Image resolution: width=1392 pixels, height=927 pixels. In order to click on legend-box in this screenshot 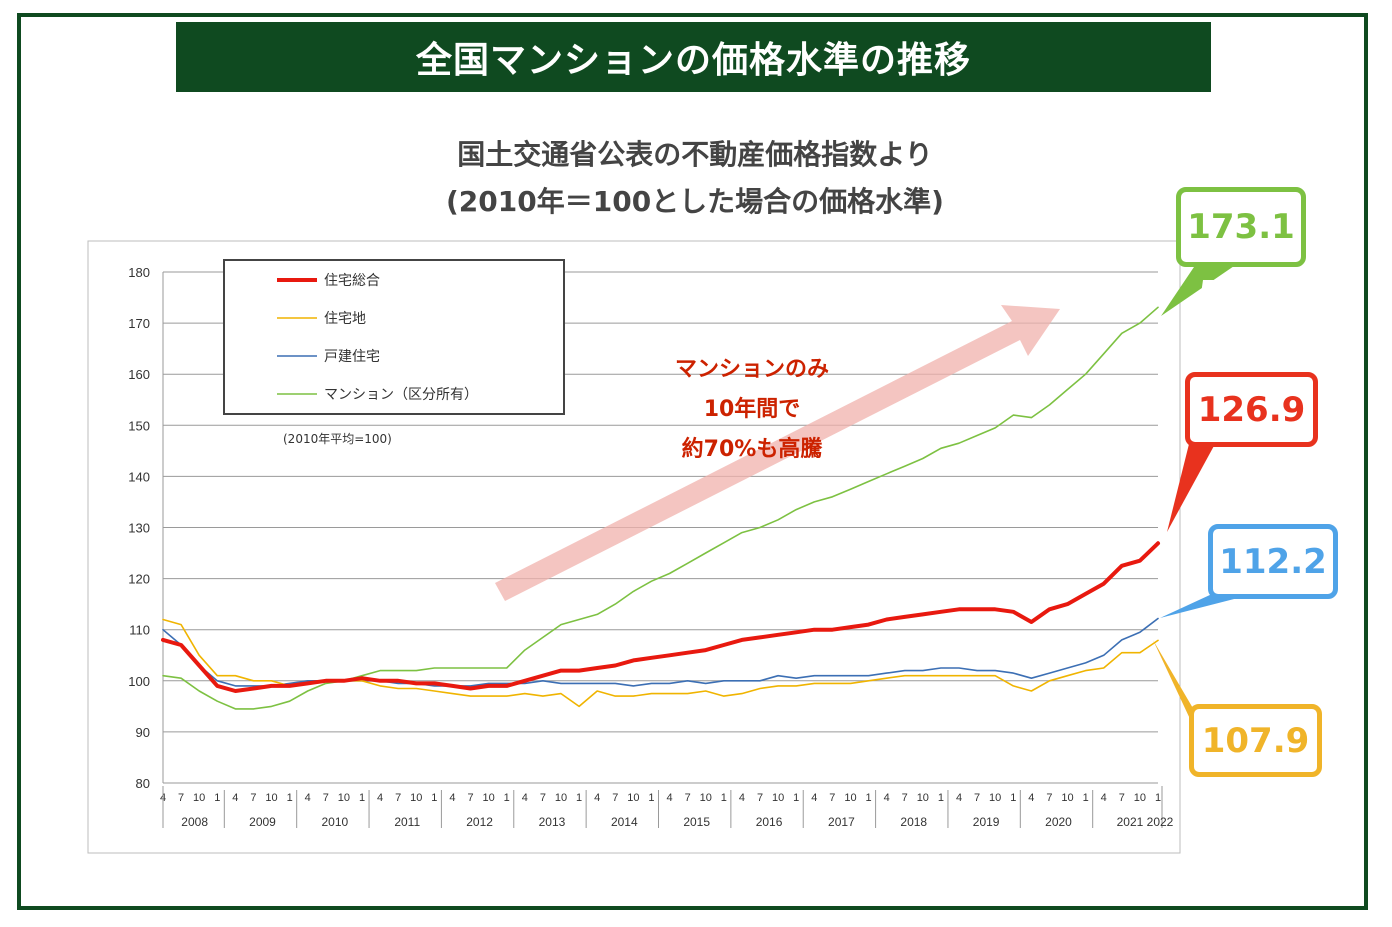, I will do `click(394, 337)`.